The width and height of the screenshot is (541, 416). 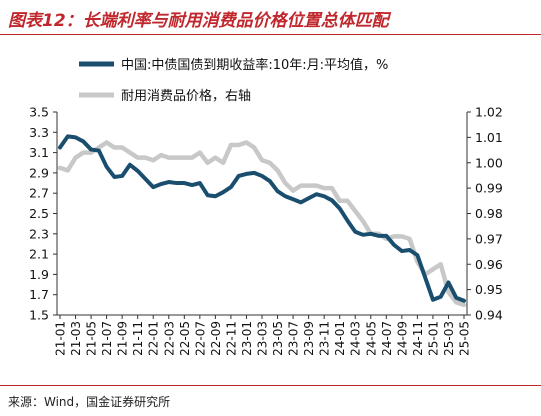 What do you see at coordinates (39, 233) in the screenshot?
I see `left-tick-label: 2.3` at bounding box center [39, 233].